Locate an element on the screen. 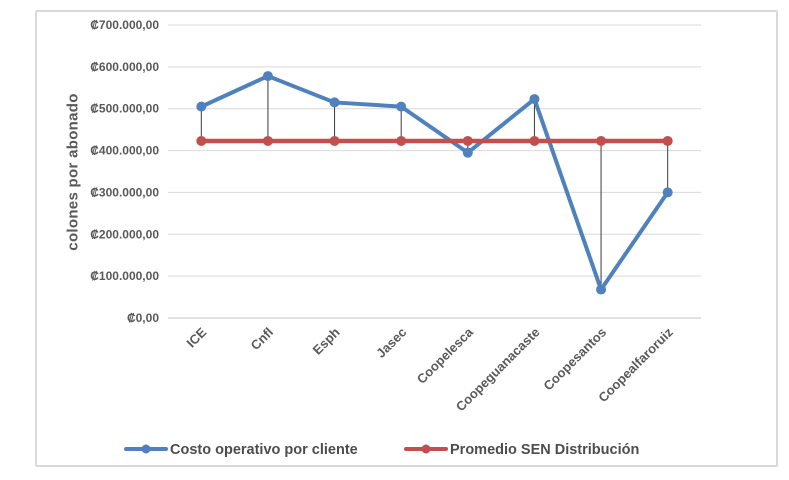 The height and width of the screenshot is (480, 789). legend-item-promedio-label: Promedio SEN Distribución is located at coordinates (544, 450).